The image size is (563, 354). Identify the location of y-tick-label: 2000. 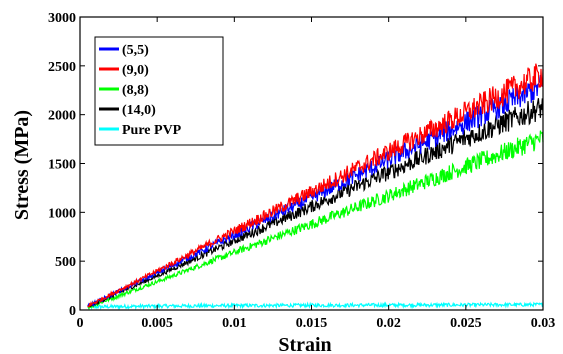
(62, 116).